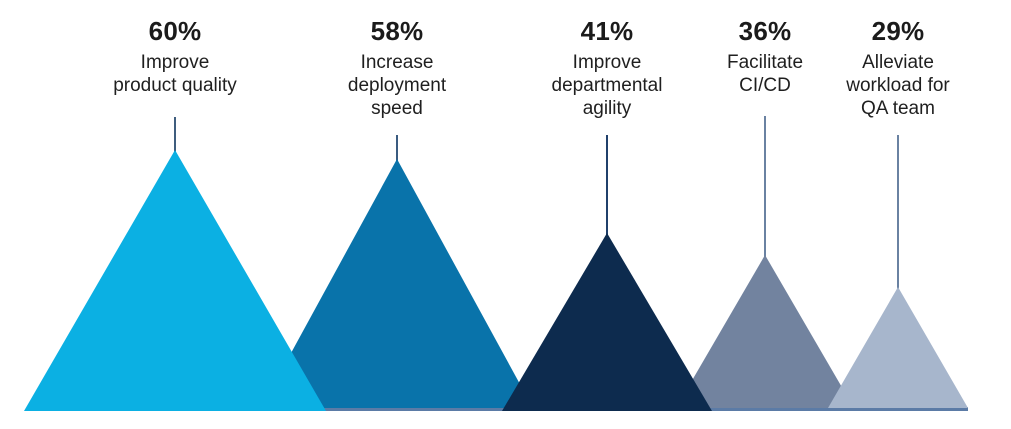 Image resolution: width=1011 pixels, height=429 pixels. Describe the element at coordinates (175, 31) in the screenshot. I see `percent-value: 60%` at that location.